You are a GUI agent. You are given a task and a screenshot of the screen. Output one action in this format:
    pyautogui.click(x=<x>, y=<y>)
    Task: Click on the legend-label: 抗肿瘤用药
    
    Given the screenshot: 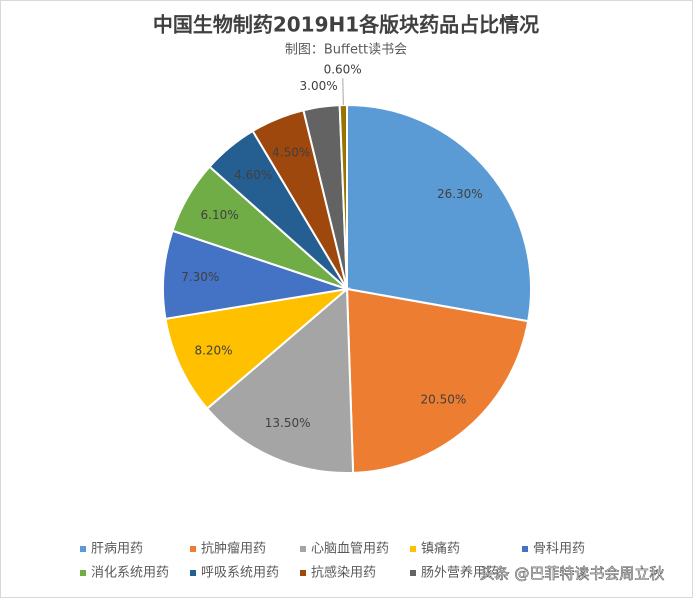 What is the action you would take?
    pyautogui.click(x=233, y=549)
    